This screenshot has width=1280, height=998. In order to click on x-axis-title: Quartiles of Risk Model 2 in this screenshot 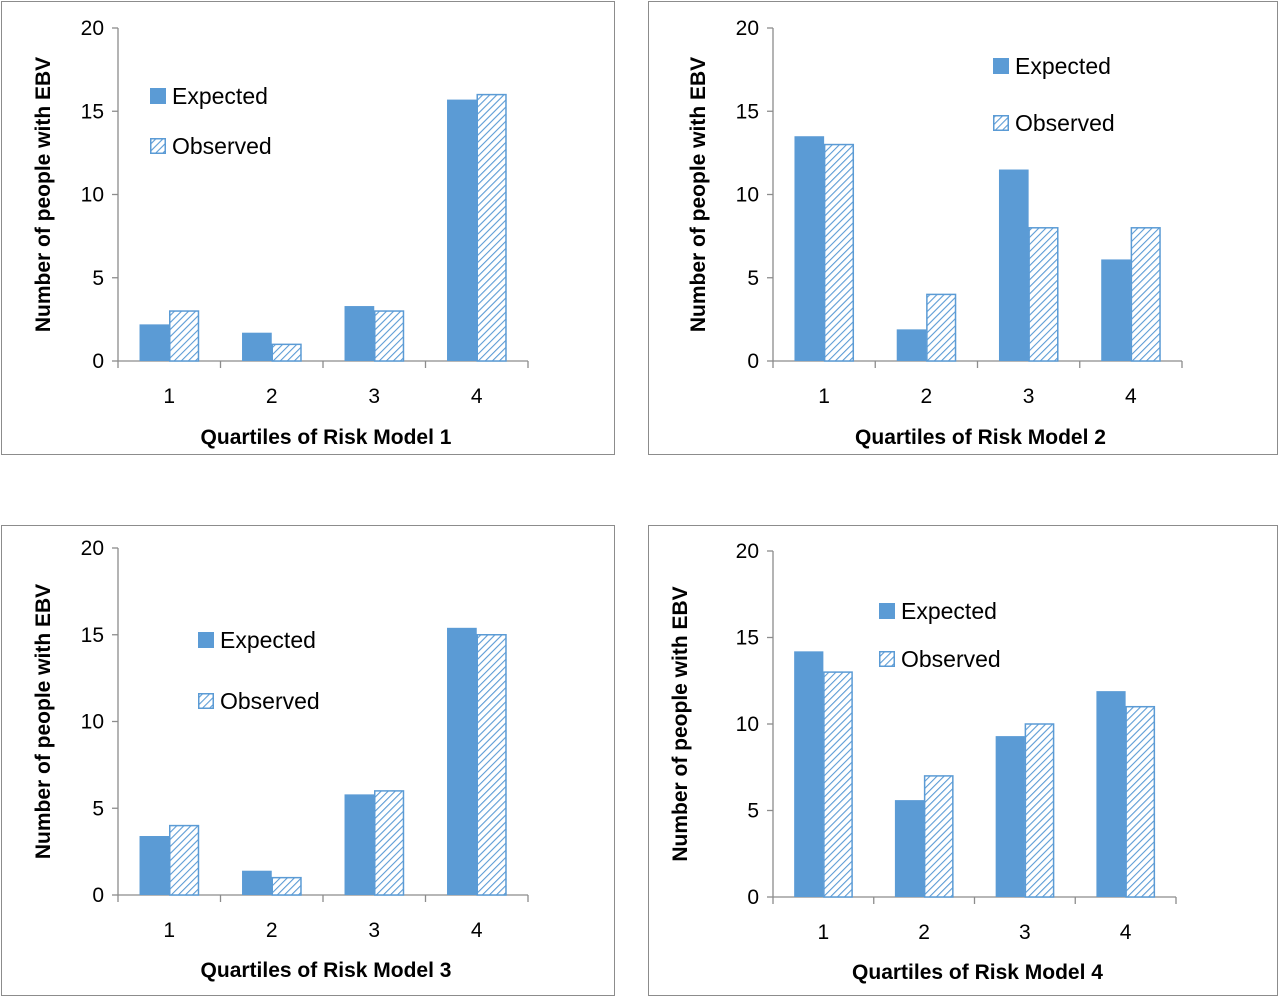, I will do `click(980, 437)`.